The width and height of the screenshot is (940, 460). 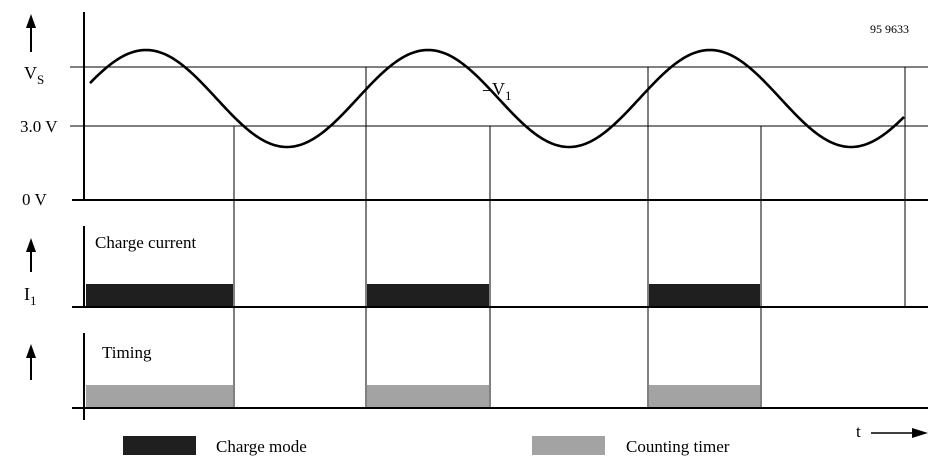 What do you see at coordinates (497, 91) in the screenshot?
I see `signal-label: –V1` at bounding box center [497, 91].